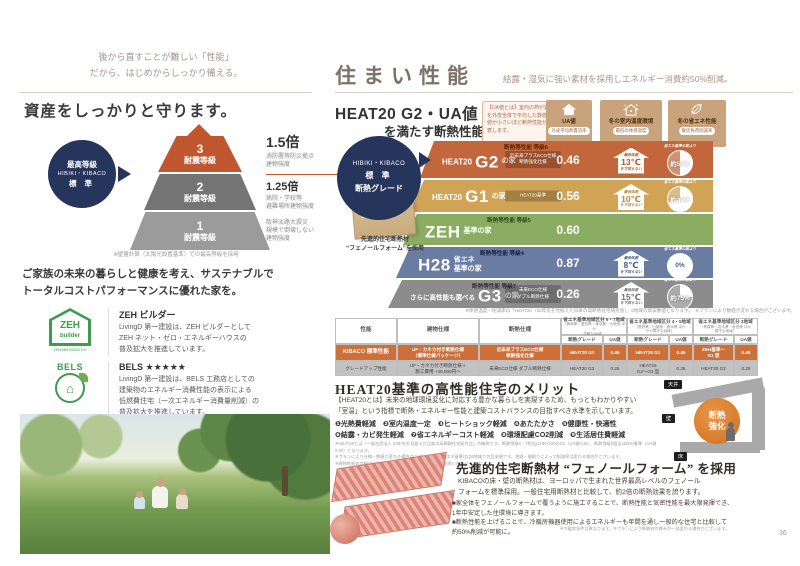 The height and width of the screenshot is (566, 800). What do you see at coordinates (715, 420) in the screenshot?
I see `insulation-house-diagram: 断熱 強化 天井 壁 床` at bounding box center [715, 420].